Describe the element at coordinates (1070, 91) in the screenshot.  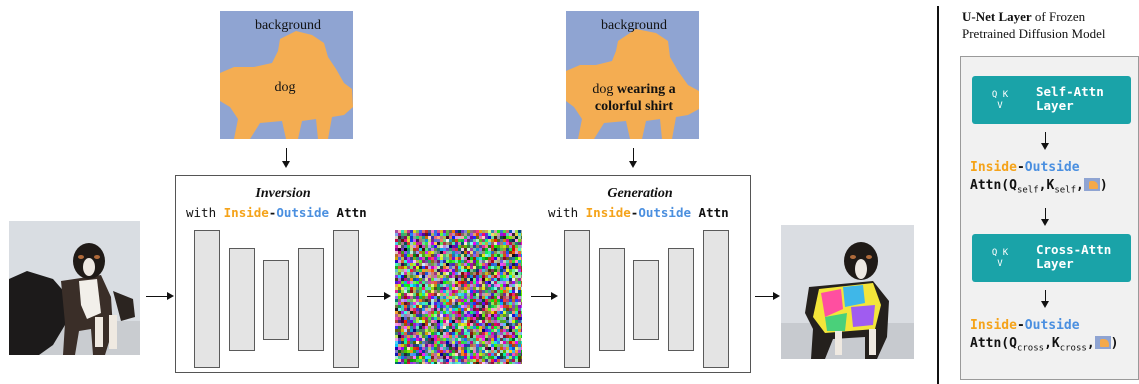
I see `layer-name-line1: Self-Attn` at that location.